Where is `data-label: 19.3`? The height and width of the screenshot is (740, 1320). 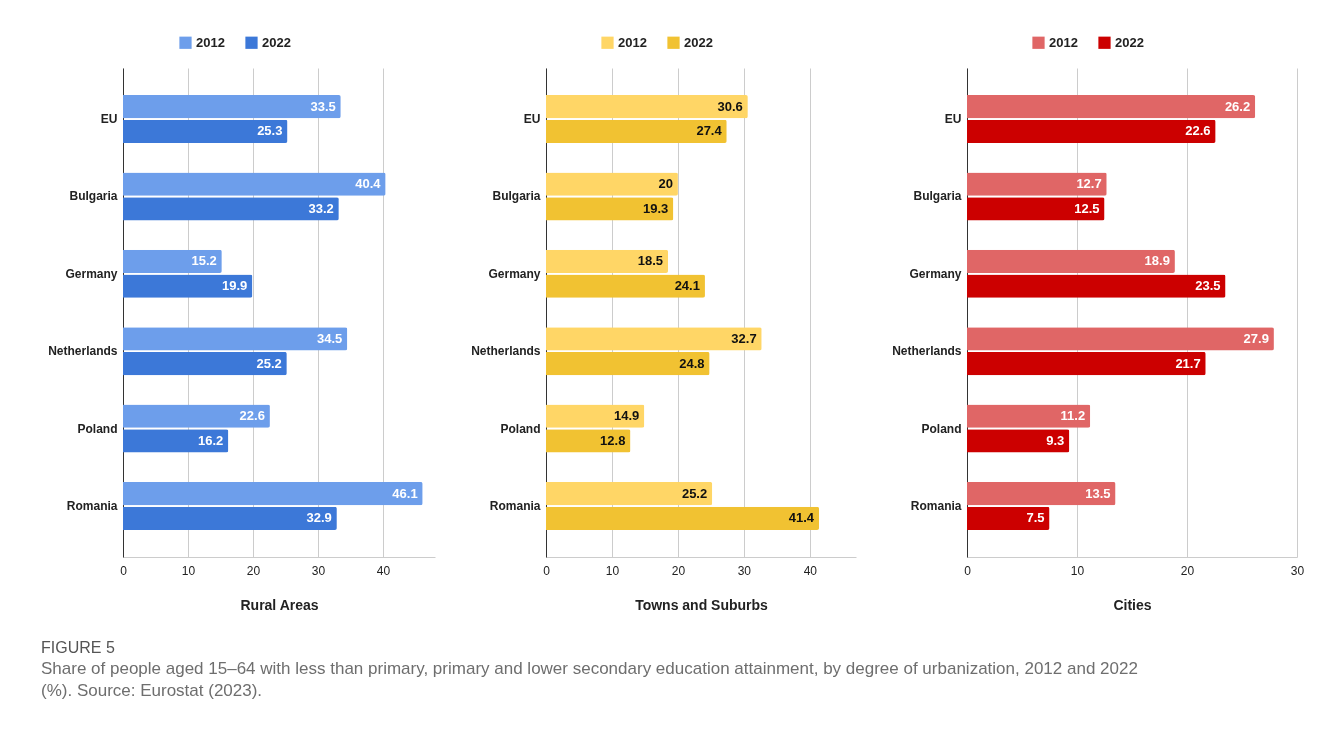 data-label: 19.3 is located at coordinates (655, 208).